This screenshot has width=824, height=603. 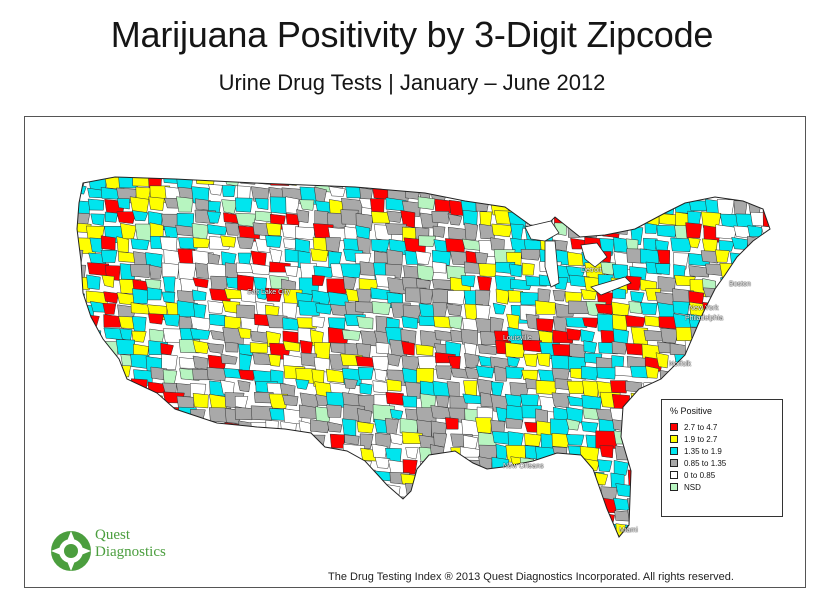 What do you see at coordinates (691, 411) in the screenshot?
I see `legend-title: % Positive` at bounding box center [691, 411].